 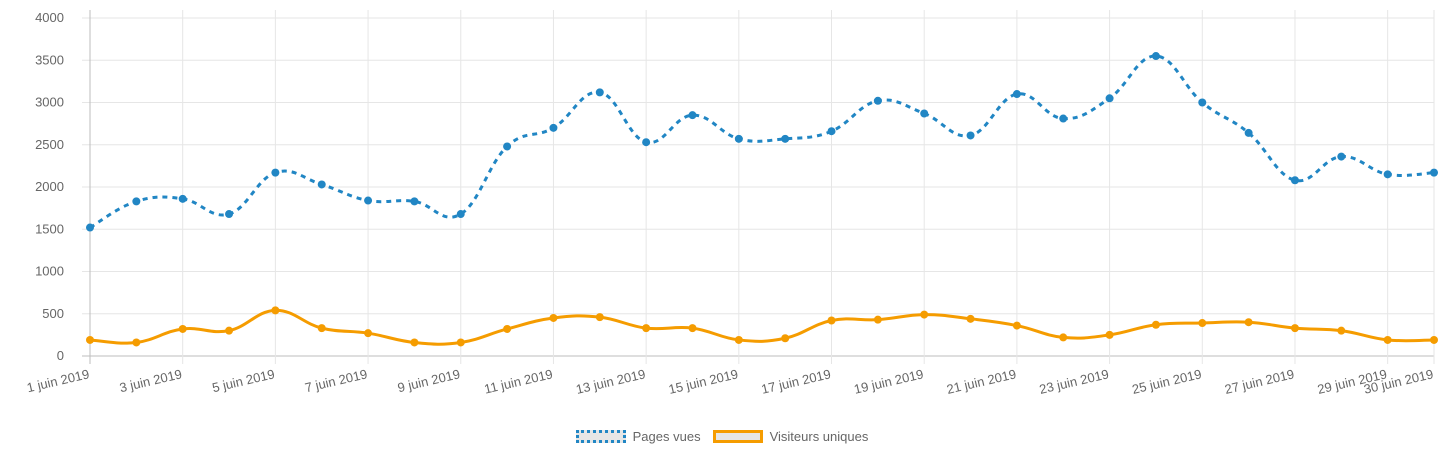 What do you see at coordinates (60, 355) in the screenshot?
I see `y-tick-label: 0` at bounding box center [60, 355].